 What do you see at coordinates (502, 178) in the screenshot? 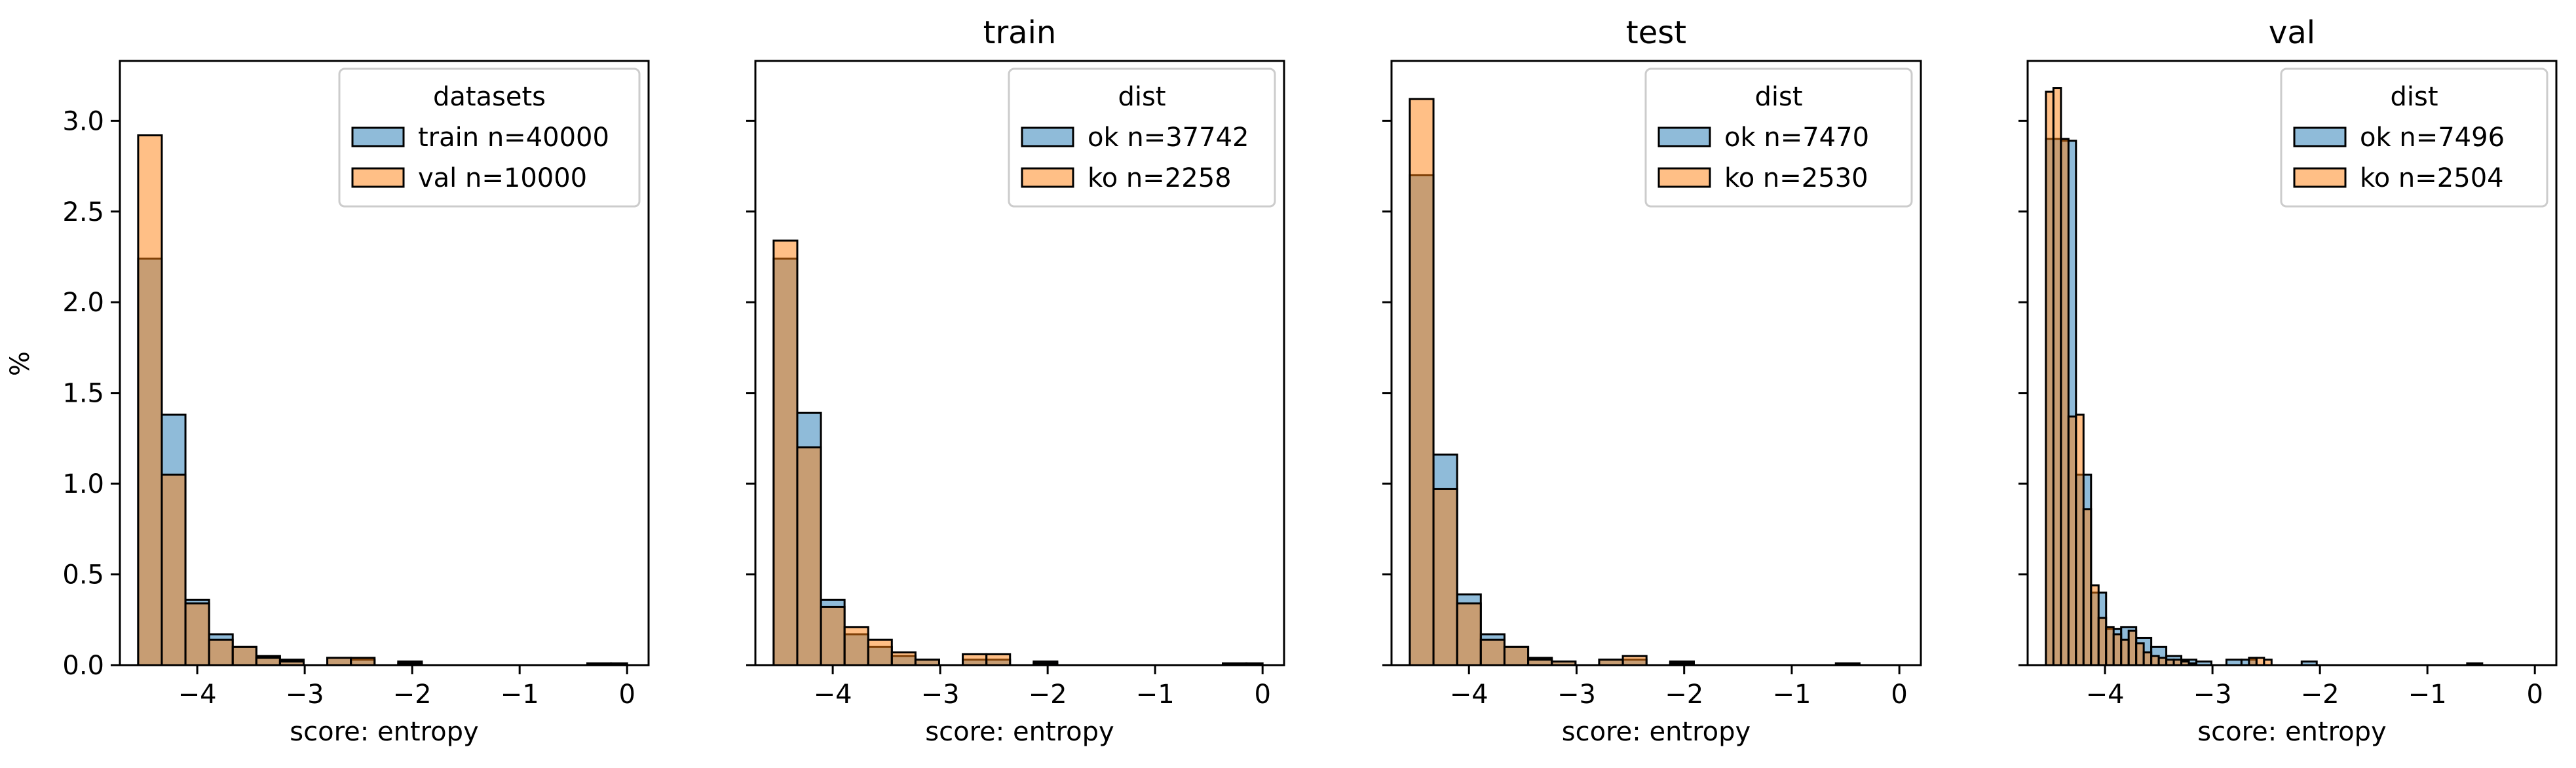
I see `legend-entry-label: val n=10000` at bounding box center [502, 178].